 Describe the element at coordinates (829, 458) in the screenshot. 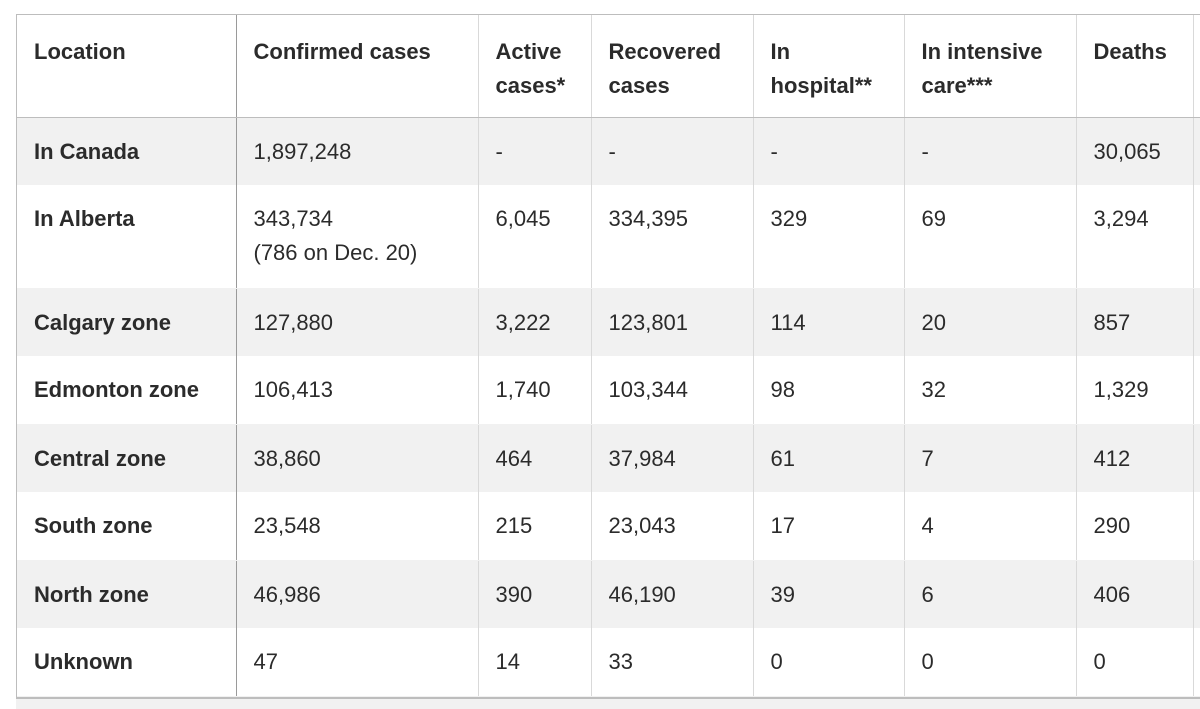

I see `cell-hospital: 61` at that location.